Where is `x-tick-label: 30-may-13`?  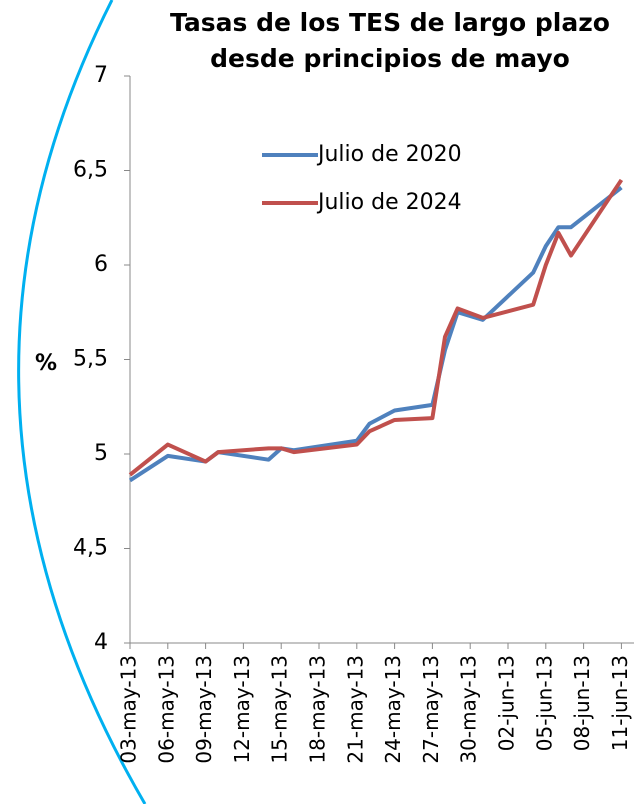 x-tick-label: 30-may-13 is located at coordinates (469, 709).